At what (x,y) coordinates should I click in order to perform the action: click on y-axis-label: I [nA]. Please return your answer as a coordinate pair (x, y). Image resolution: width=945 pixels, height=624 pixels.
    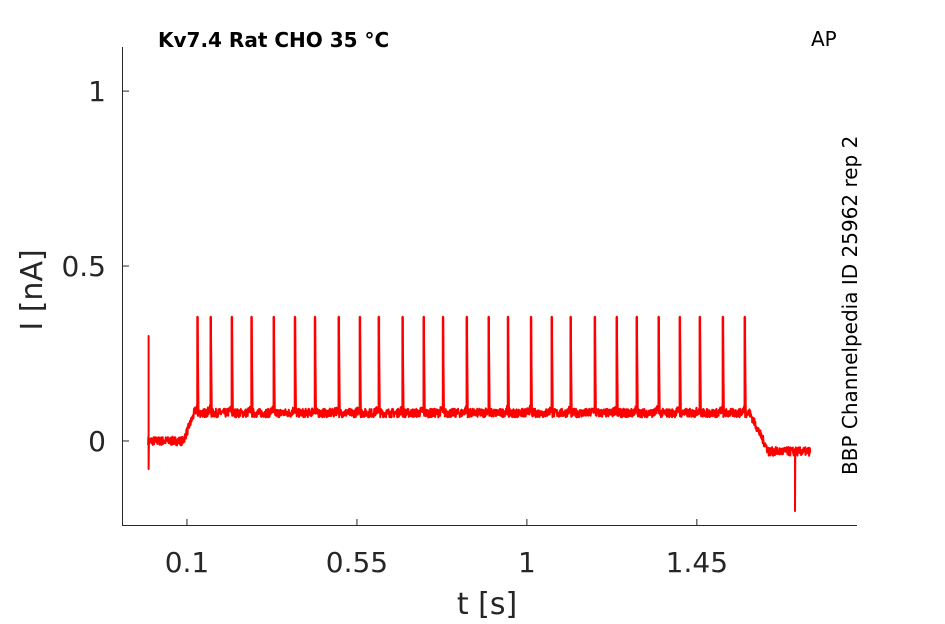
    Looking at the image, I should click on (32, 289).